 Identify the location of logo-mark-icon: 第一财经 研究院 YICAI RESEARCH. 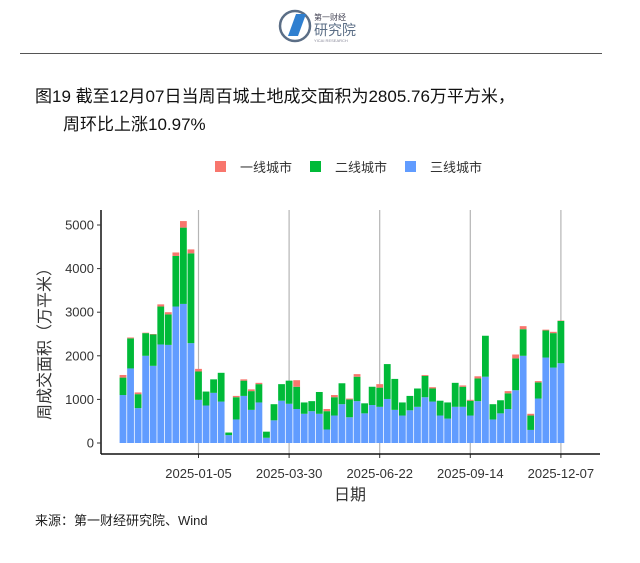
(317, 26).